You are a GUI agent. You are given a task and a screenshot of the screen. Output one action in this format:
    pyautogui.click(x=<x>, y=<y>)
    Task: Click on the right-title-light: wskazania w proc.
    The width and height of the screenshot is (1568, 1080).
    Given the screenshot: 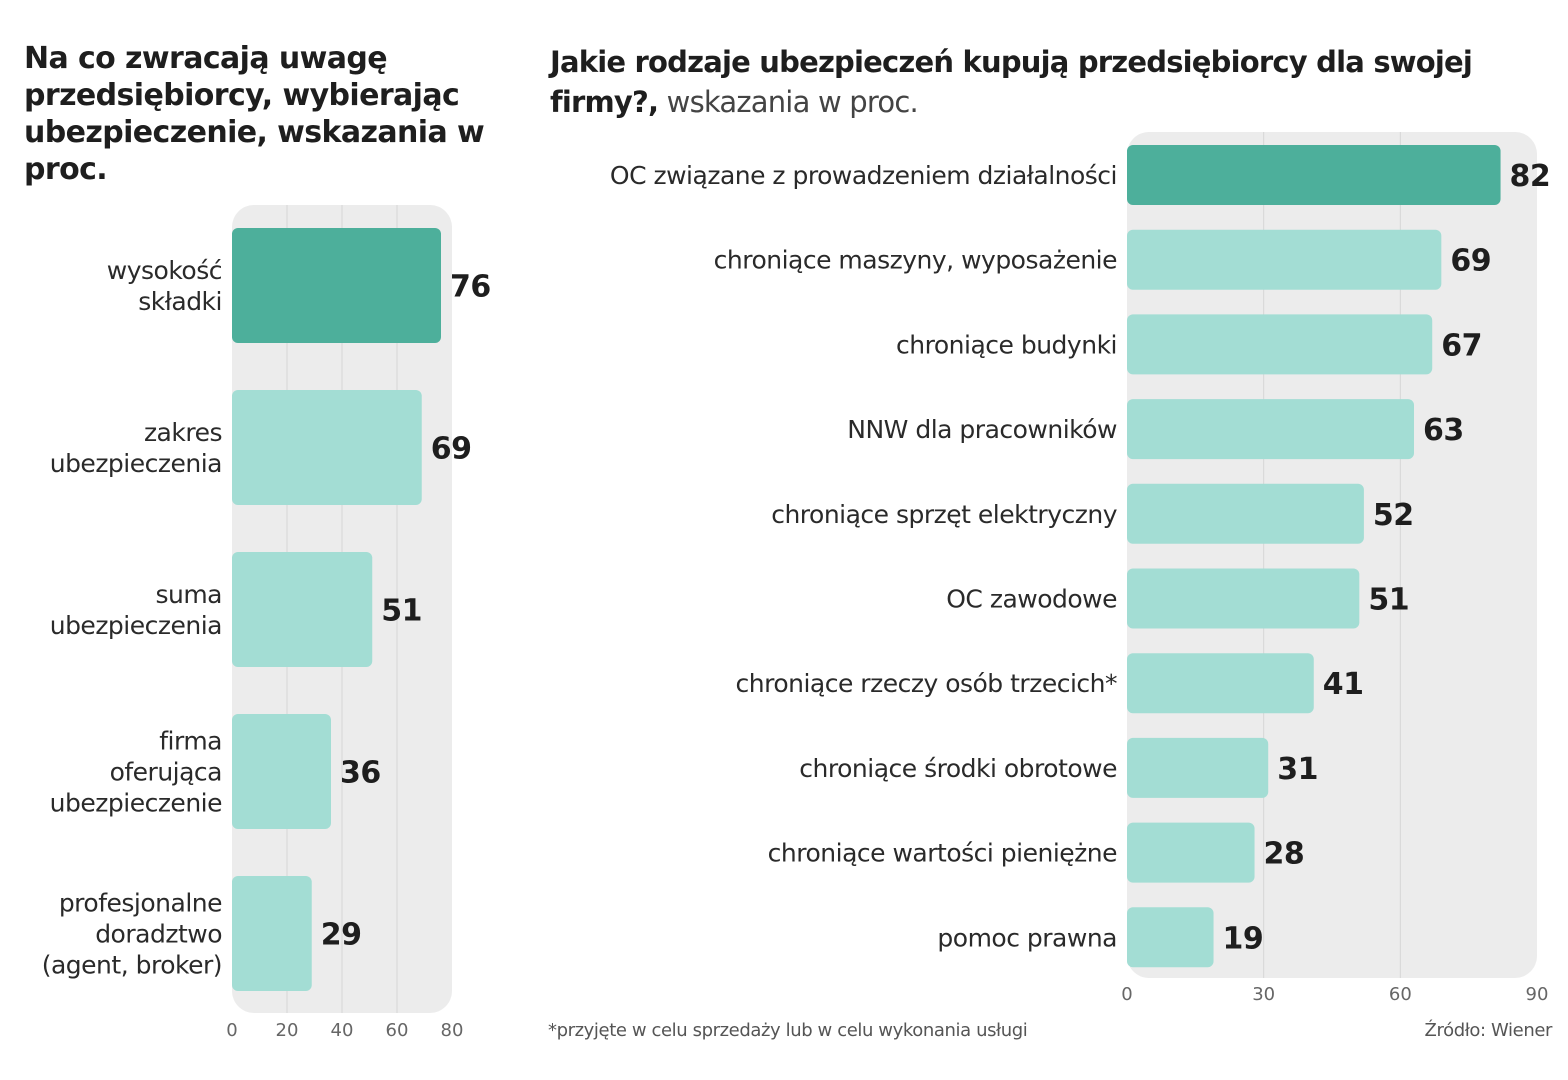 What is the action you would take?
    pyautogui.click(x=788, y=102)
    